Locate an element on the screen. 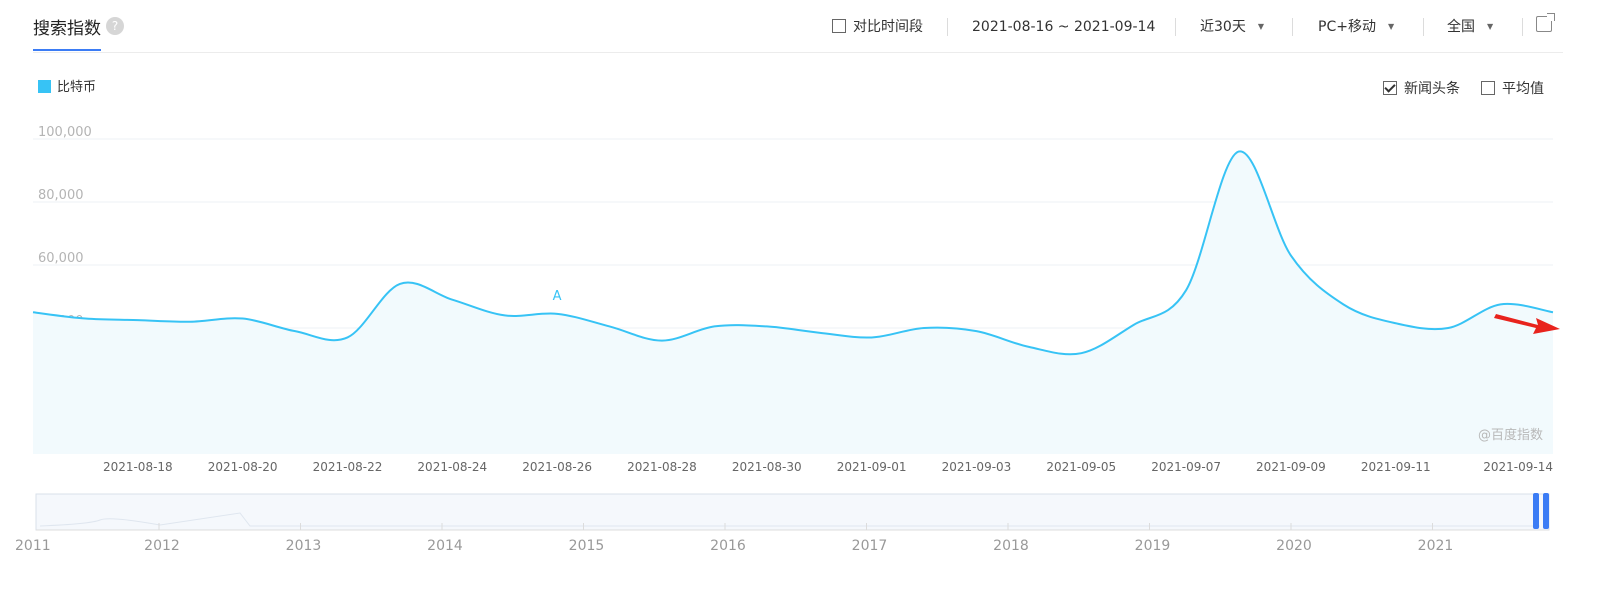 The height and width of the screenshot is (589, 1619). year-label: 2015 is located at coordinates (587, 546).